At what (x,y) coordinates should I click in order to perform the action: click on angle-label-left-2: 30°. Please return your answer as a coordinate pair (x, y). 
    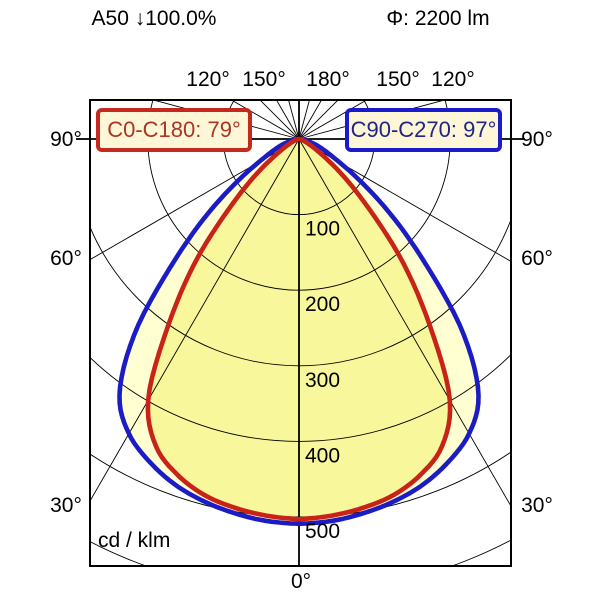
    Looking at the image, I should click on (66, 505).